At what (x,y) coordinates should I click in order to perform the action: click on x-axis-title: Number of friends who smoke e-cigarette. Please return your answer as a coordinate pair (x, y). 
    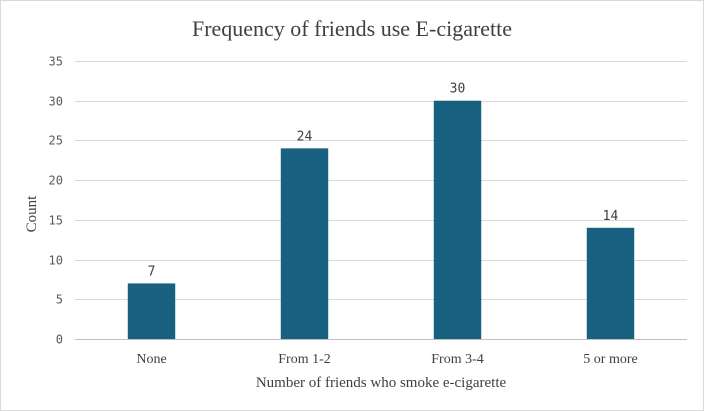
    Looking at the image, I should click on (381, 383).